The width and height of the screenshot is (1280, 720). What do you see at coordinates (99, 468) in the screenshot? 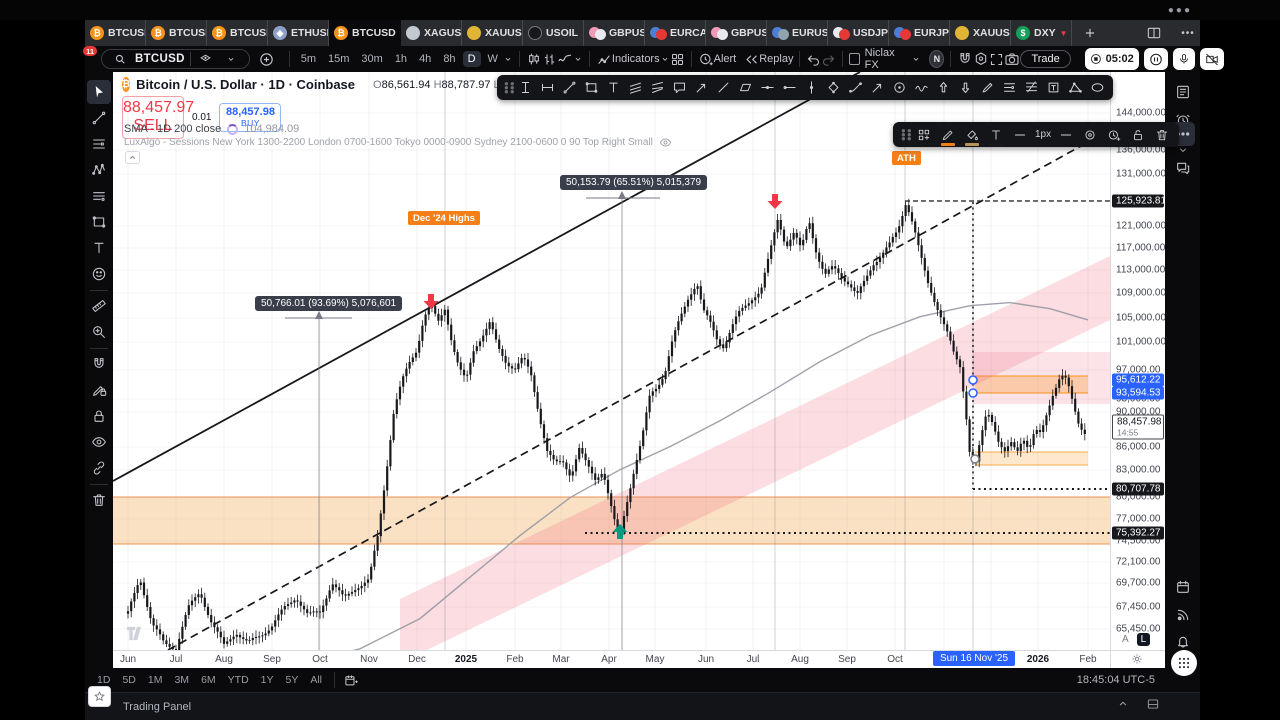
I see `link-tool-icon` at bounding box center [99, 468].